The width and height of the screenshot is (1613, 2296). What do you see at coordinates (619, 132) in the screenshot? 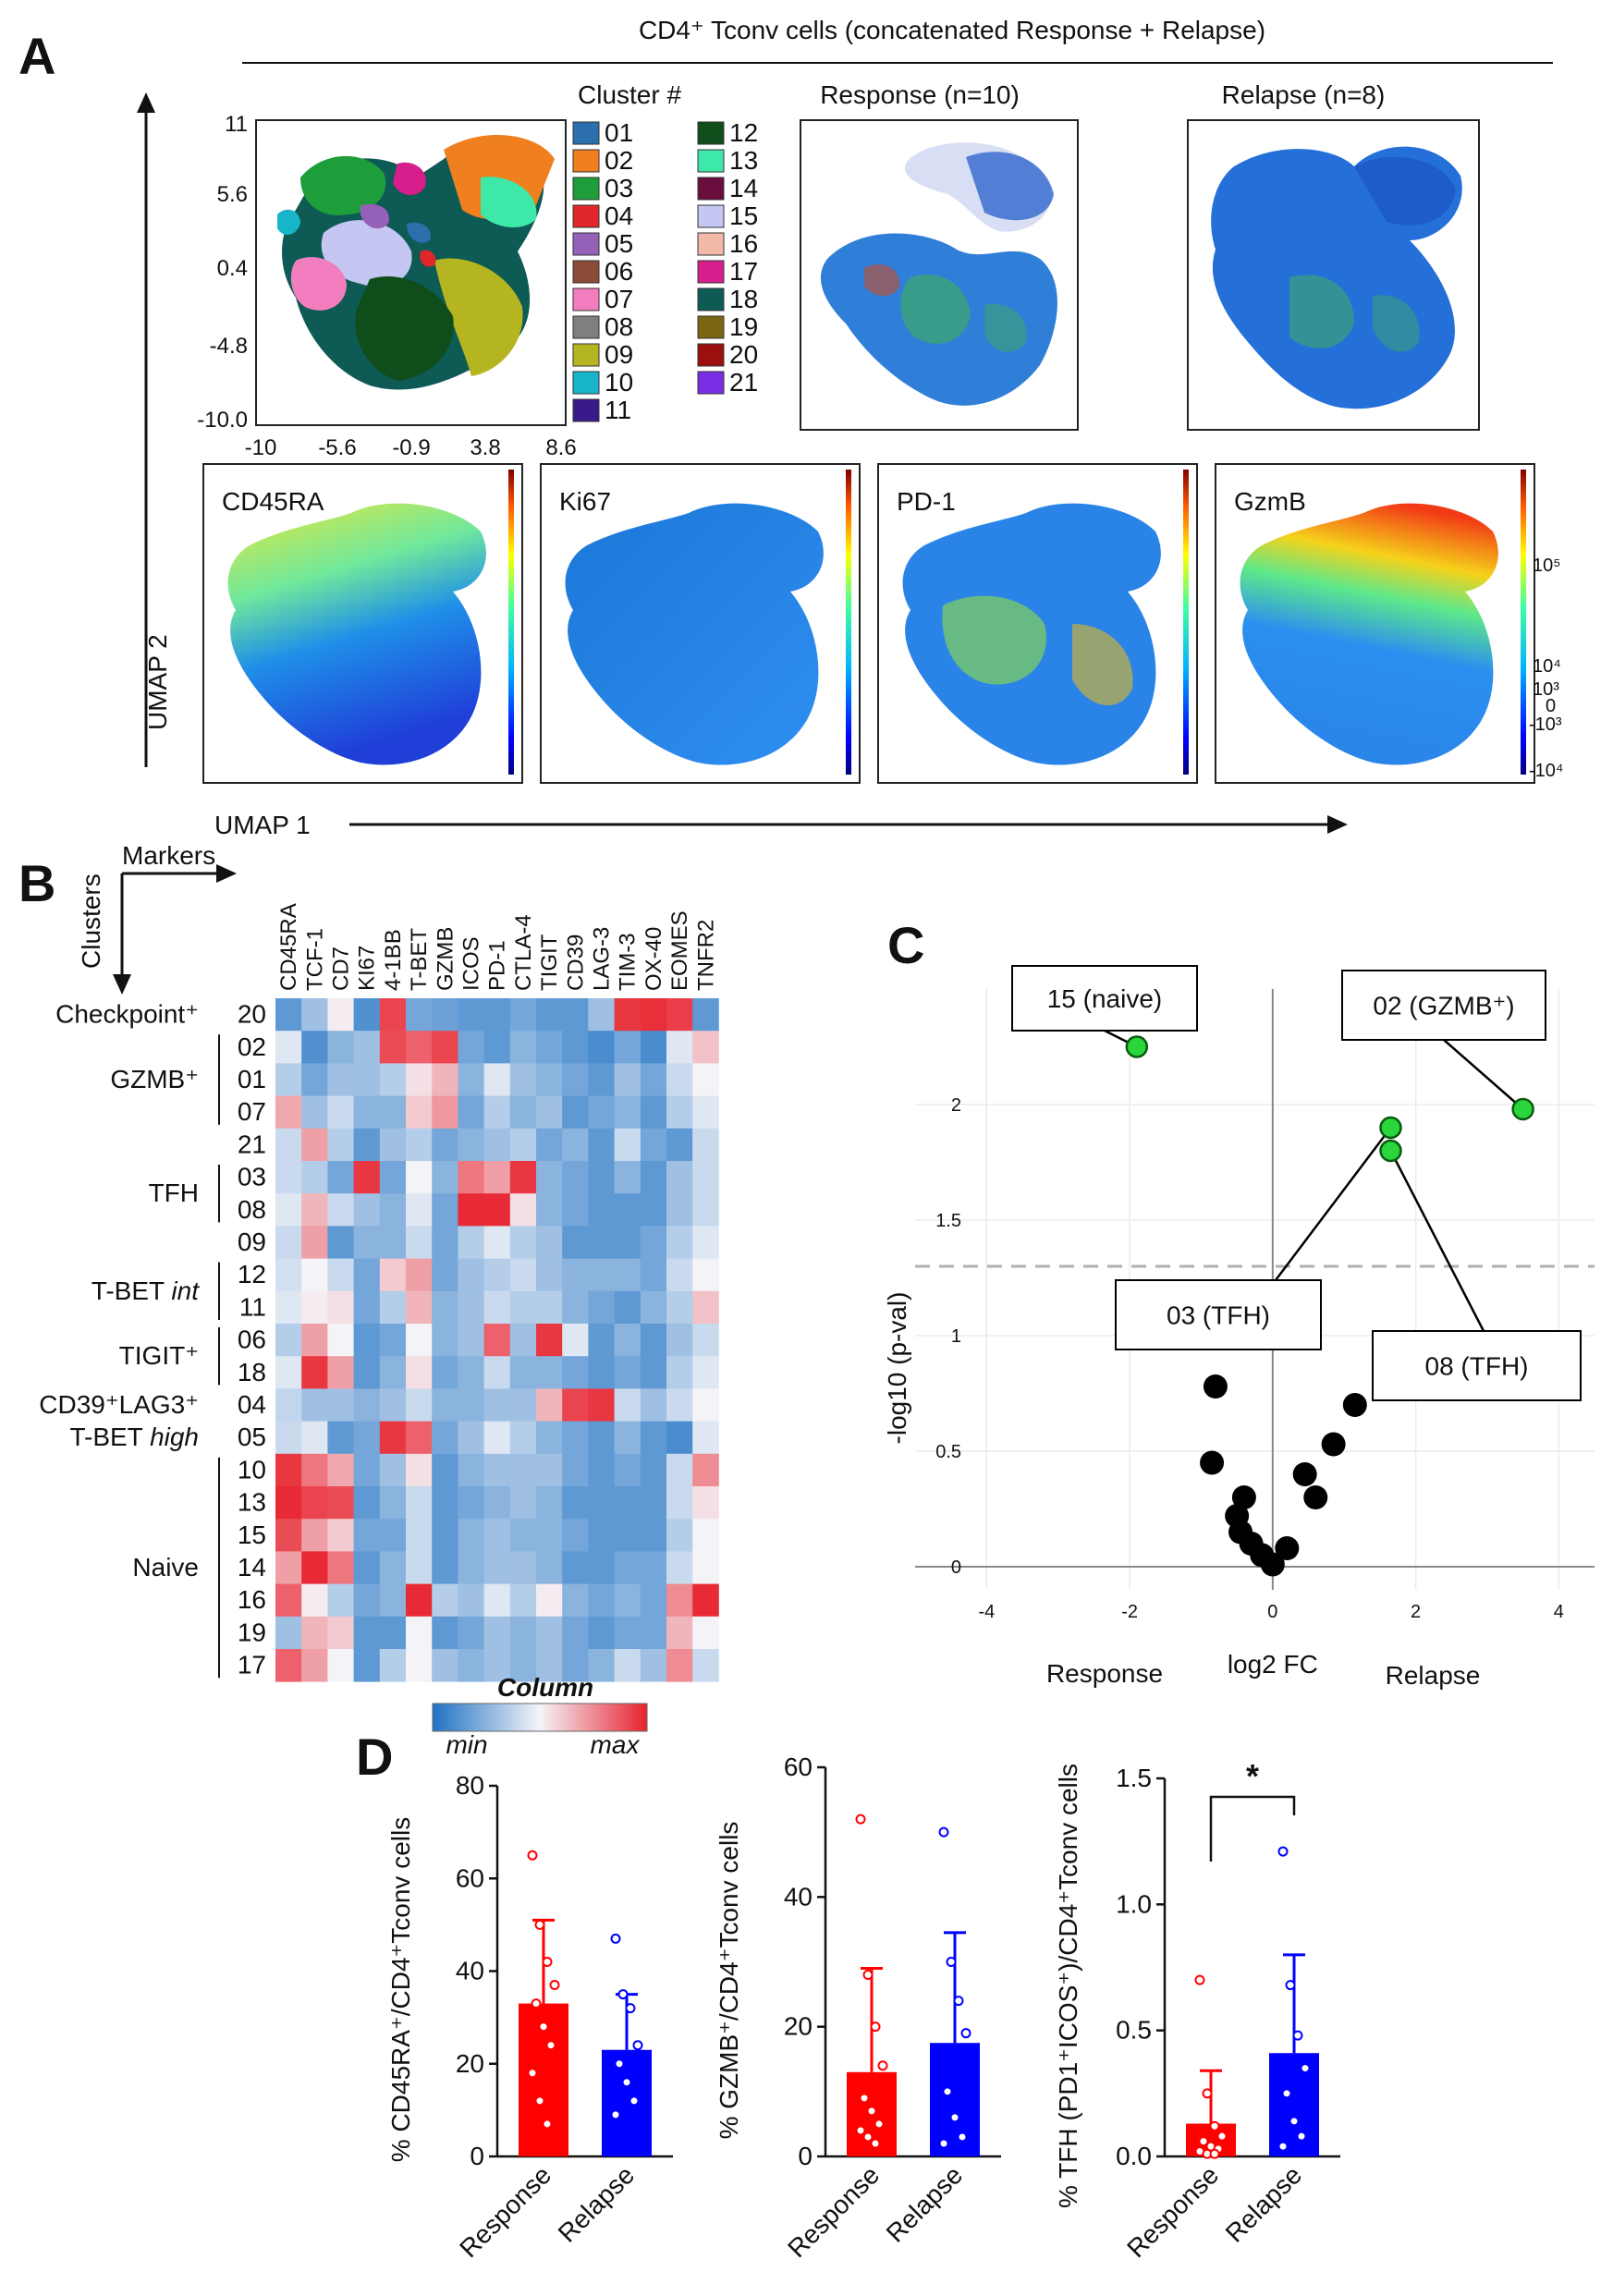
I see `cluster-label: 01` at bounding box center [619, 132].